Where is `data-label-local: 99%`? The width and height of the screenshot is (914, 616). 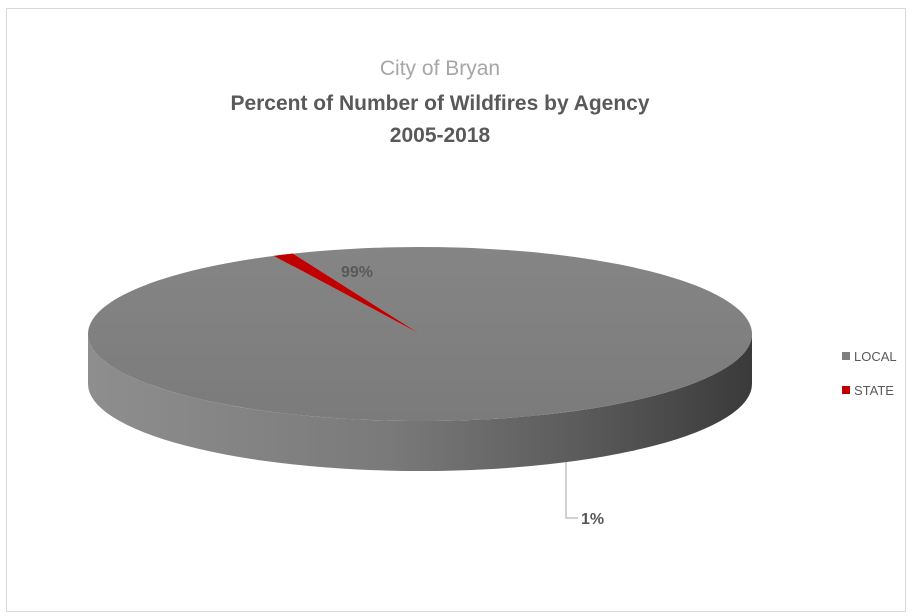
data-label-local: 99% is located at coordinates (357, 272).